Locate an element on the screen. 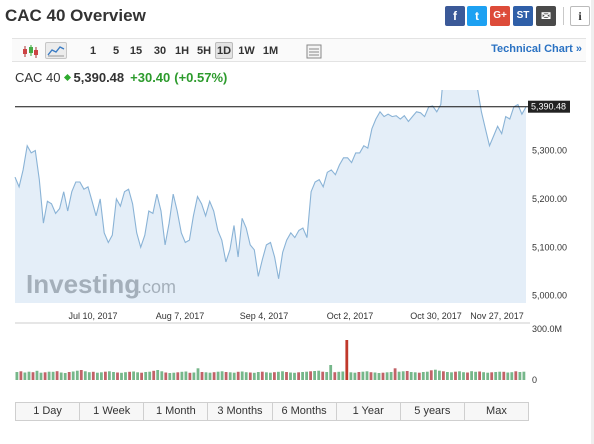 This screenshot has height=444, width=594. timeframe-button-1w: 1W is located at coordinates (246, 51).